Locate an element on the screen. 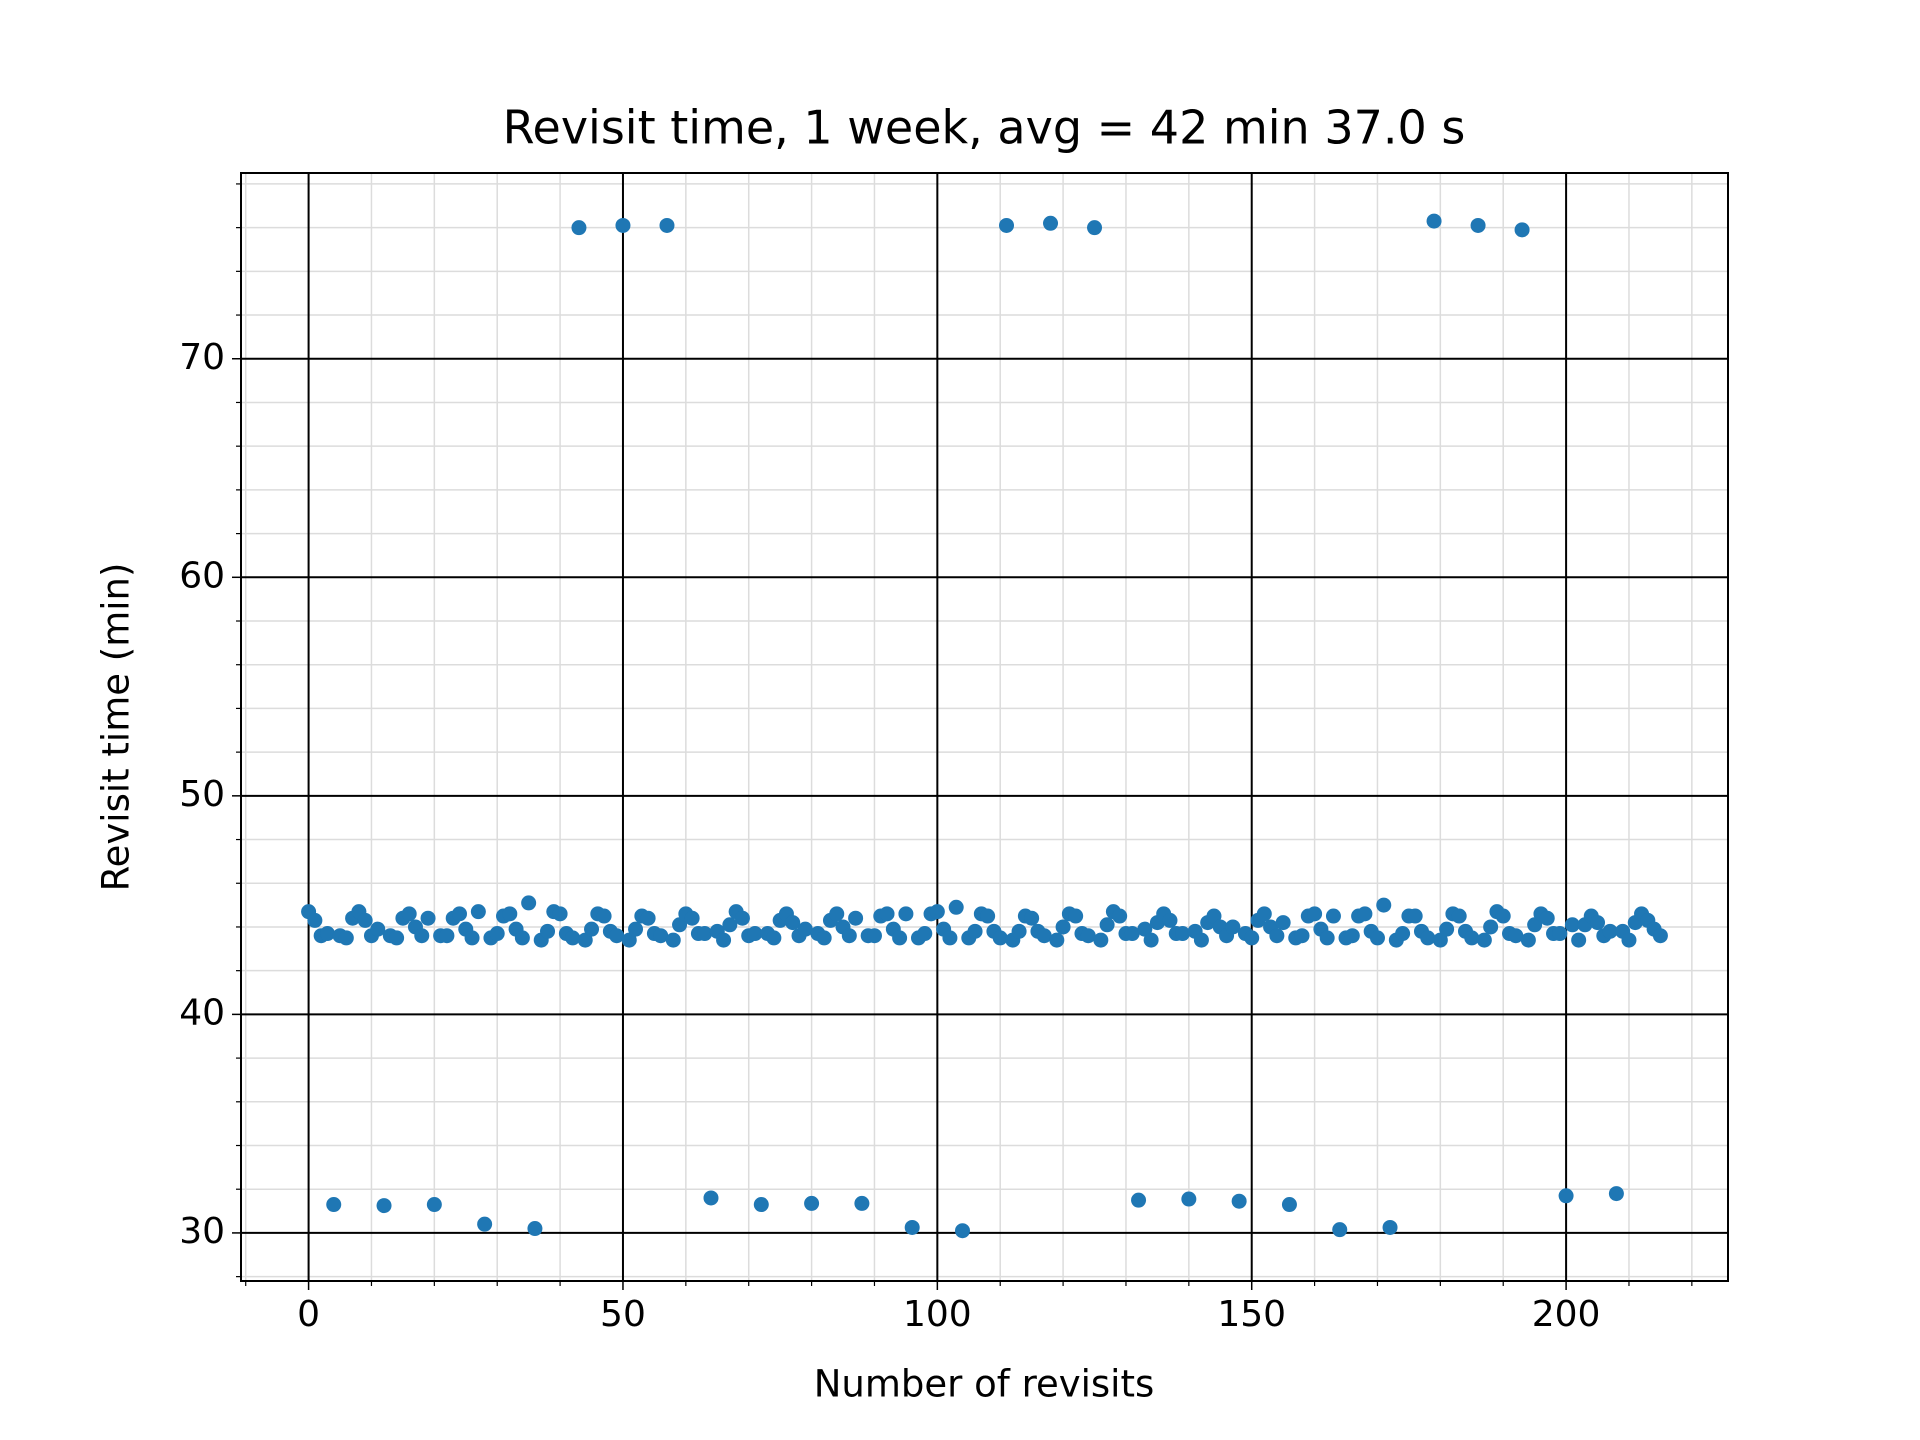 The width and height of the screenshot is (1920, 1440). x-tick-label: 150 is located at coordinates (1251, 1314).